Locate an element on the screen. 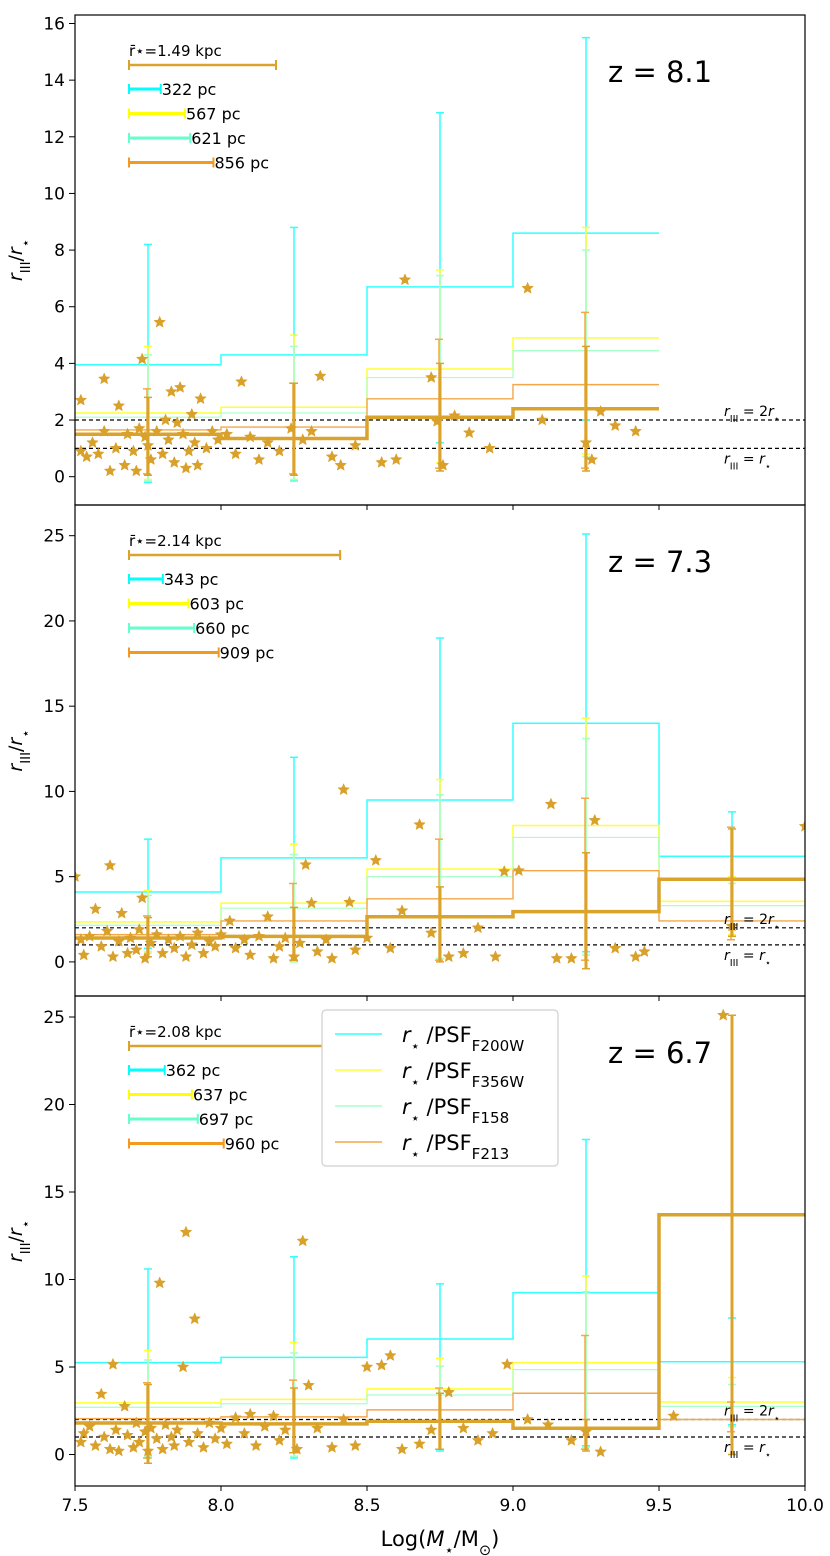  legend-label-F158: r⋆ /PSFF158 is located at coordinates (455, 1111).